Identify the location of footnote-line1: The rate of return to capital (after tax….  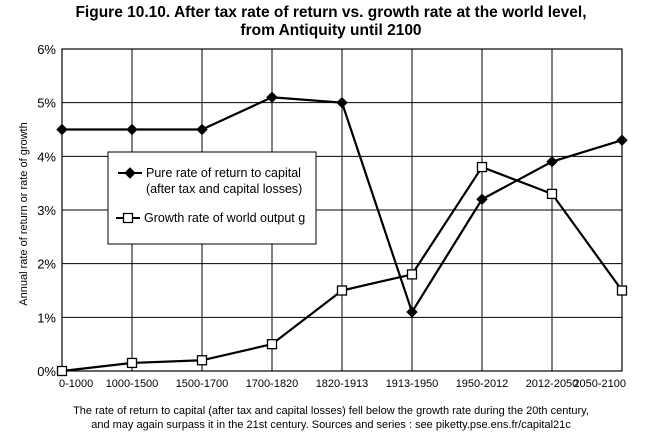
(331, 411).